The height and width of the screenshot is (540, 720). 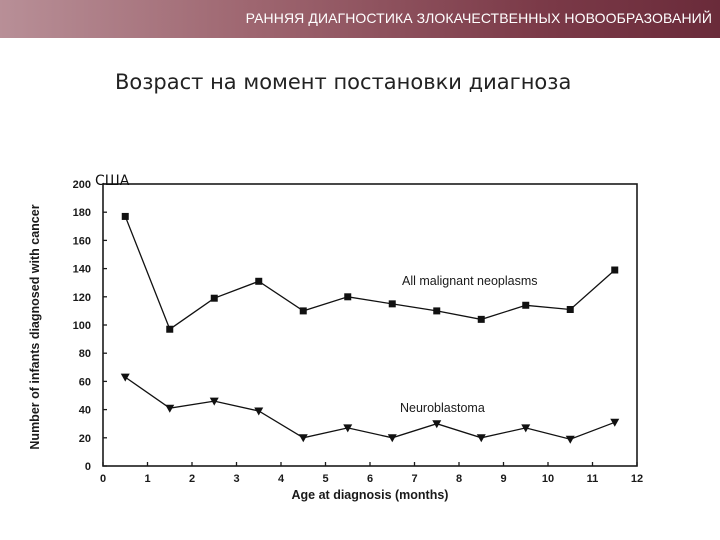 I want to click on x-tick-label: 5, so click(x=325, y=479).